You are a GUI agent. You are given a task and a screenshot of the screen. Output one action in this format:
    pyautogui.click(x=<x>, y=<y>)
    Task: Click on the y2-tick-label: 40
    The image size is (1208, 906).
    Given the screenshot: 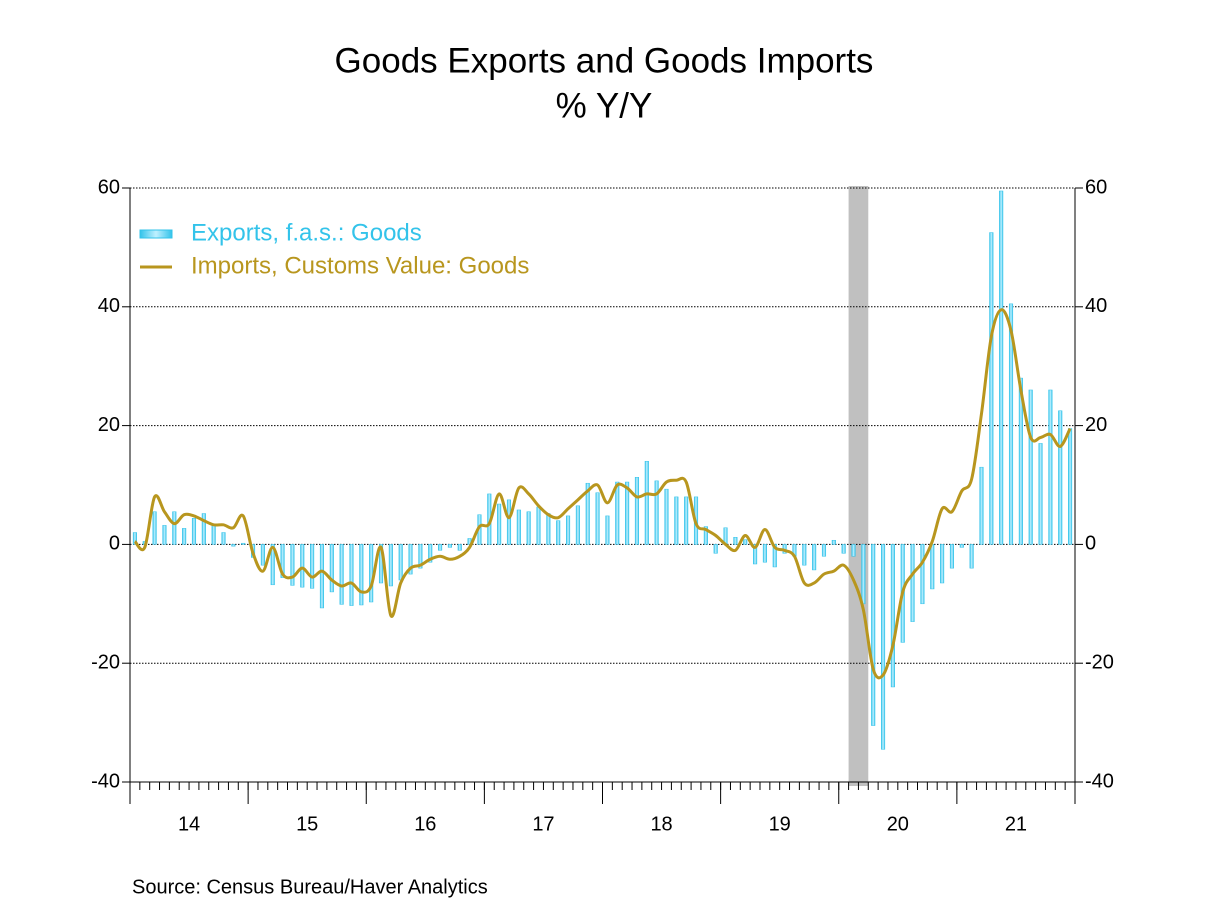 What is the action you would take?
    pyautogui.click(x=1096, y=306)
    